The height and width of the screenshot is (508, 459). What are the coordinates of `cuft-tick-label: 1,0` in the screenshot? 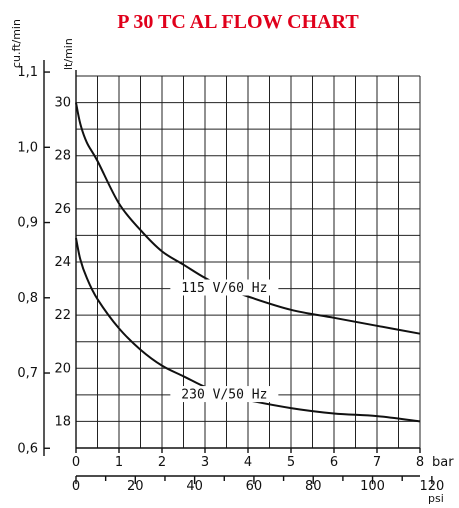 It's located at (27, 147).